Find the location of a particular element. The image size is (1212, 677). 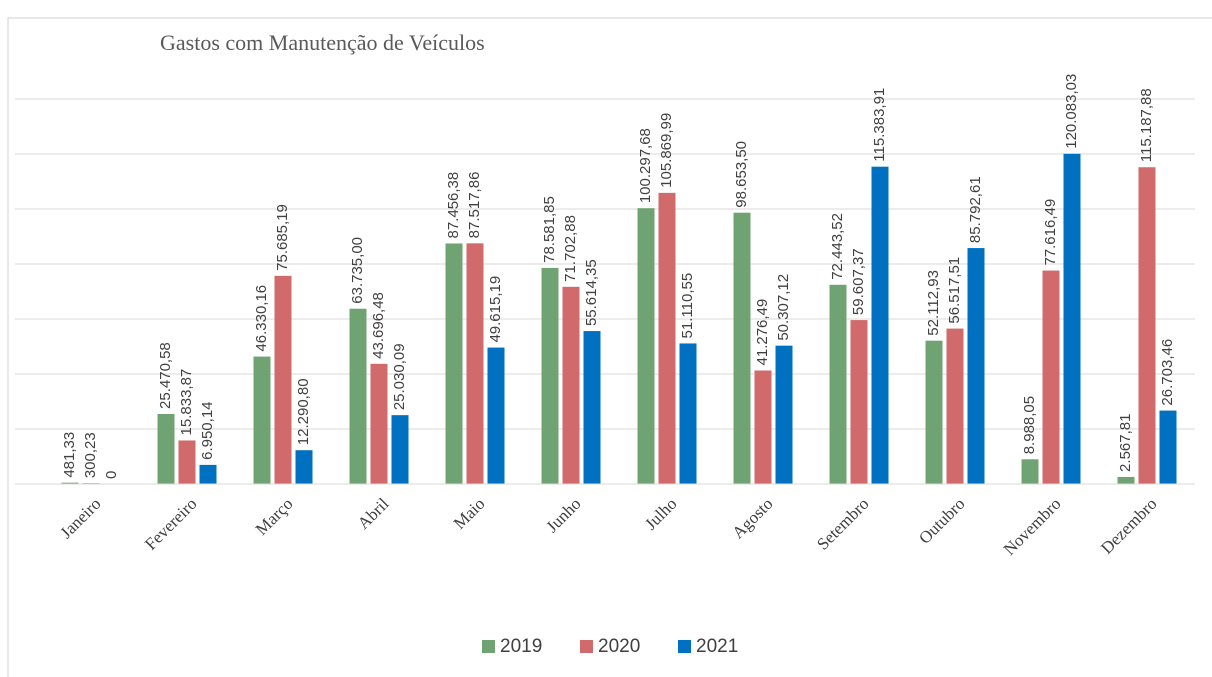

value-label: 0 is located at coordinates (111, 475).